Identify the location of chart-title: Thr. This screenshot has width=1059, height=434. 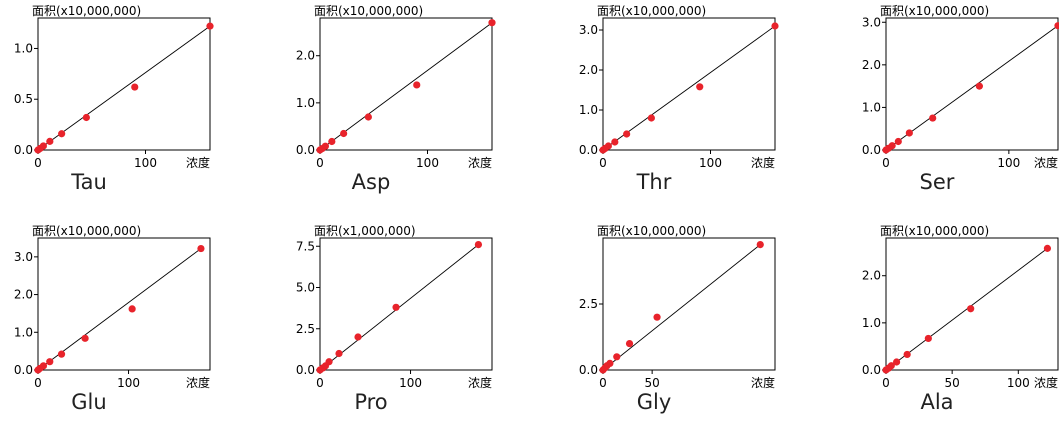
(654, 182).